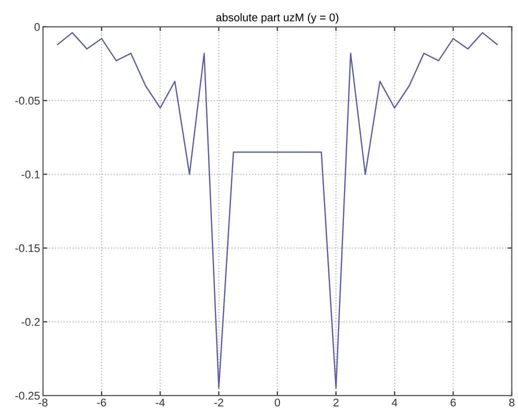 The width and height of the screenshot is (518, 412). Describe the element at coordinates (31, 174) in the screenshot. I see `y-tick-label: -0.1` at that location.